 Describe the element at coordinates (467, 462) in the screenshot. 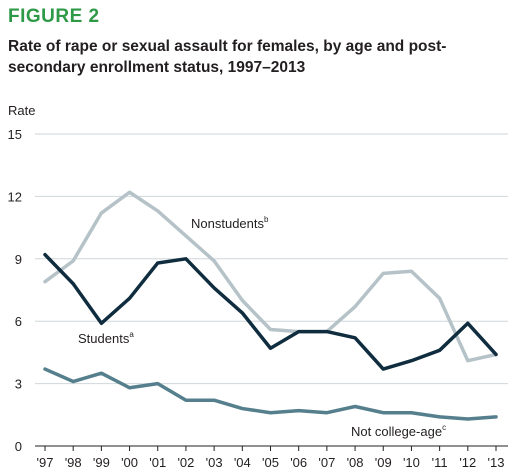

I see `x-tick-label: '12` at that location.